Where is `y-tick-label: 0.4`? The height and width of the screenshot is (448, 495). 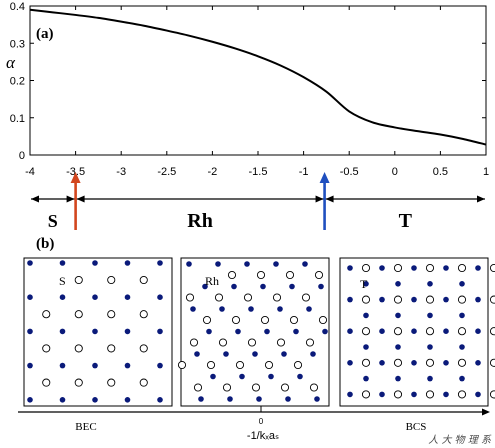 y-tick-label: 0.4 is located at coordinates (17, 7).